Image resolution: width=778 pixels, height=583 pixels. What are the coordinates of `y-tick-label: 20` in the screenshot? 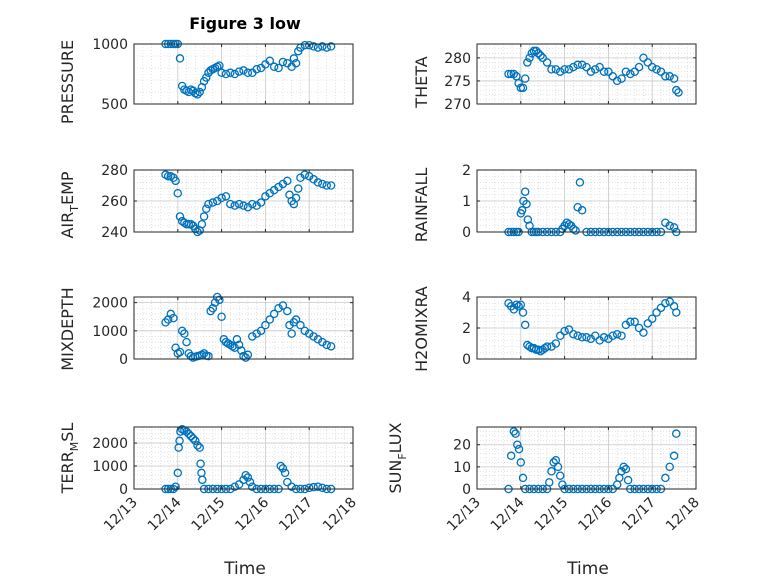 It's located at (462, 446).